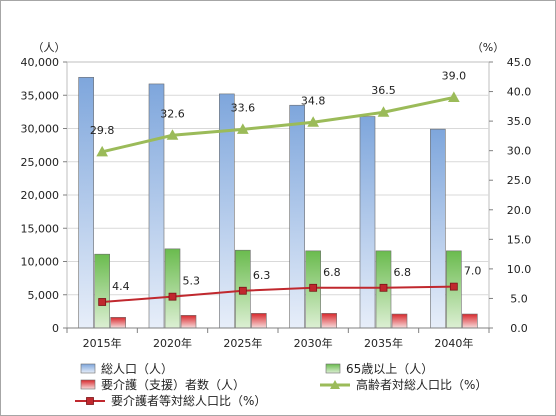 The height and width of the screenshot is (416, 556). What do you see at coordinates (519, 269) in the screenshot?
I see `right-tick-label: 10.0` at bounding box center [519, 269].